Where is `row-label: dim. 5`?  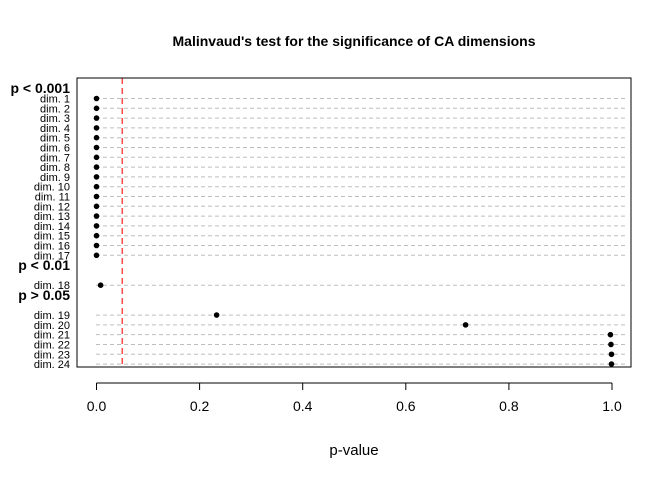
row-label: dim. 5 is located at coordinates (55, 139).